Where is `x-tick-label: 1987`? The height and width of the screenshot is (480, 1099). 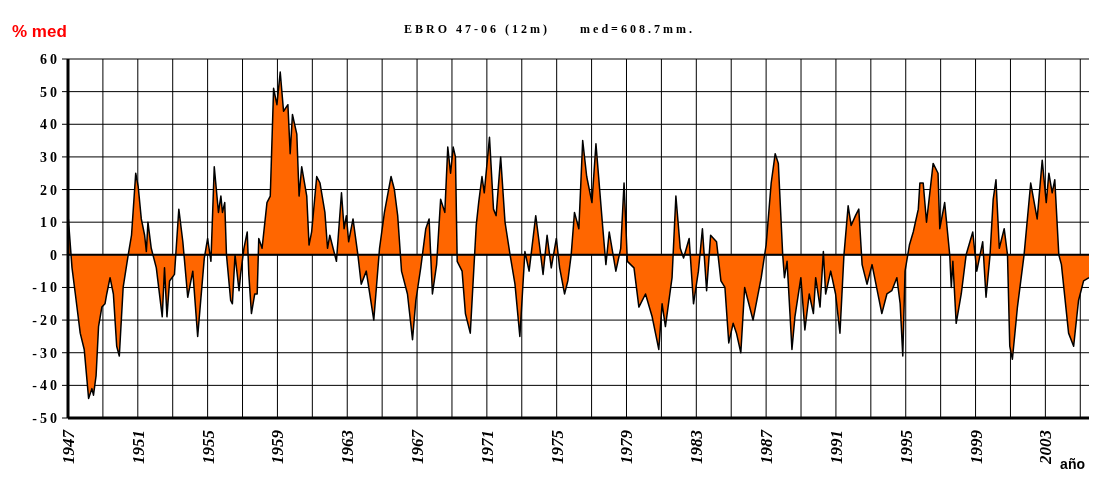
x-tick-label: 1987 is located at coordinates (767, 446).